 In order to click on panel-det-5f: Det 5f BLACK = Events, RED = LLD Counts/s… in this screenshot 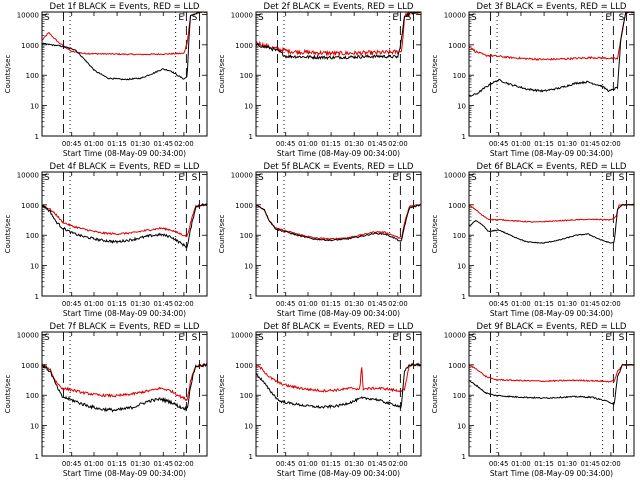, I will do `click(320, 240)`.